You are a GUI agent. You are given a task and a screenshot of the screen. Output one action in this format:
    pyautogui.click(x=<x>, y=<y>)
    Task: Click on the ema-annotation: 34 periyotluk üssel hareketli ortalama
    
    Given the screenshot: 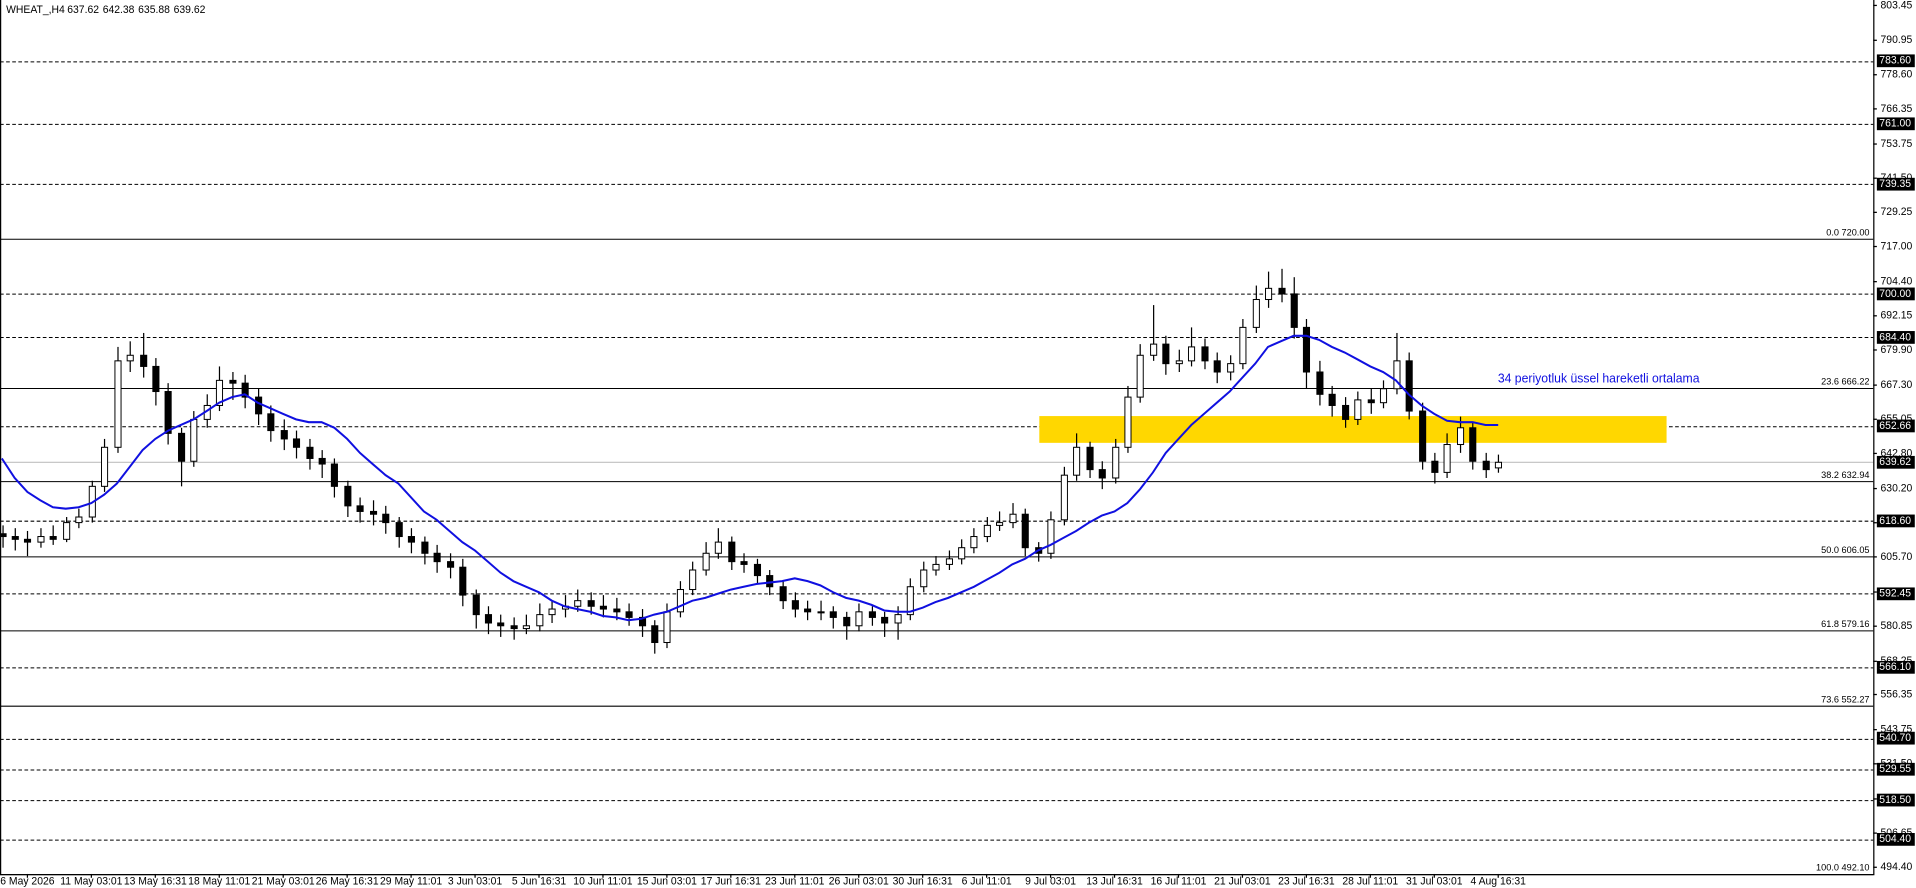 What is the action you would take?
    pyautogui.click(x=1599, y=378)
    